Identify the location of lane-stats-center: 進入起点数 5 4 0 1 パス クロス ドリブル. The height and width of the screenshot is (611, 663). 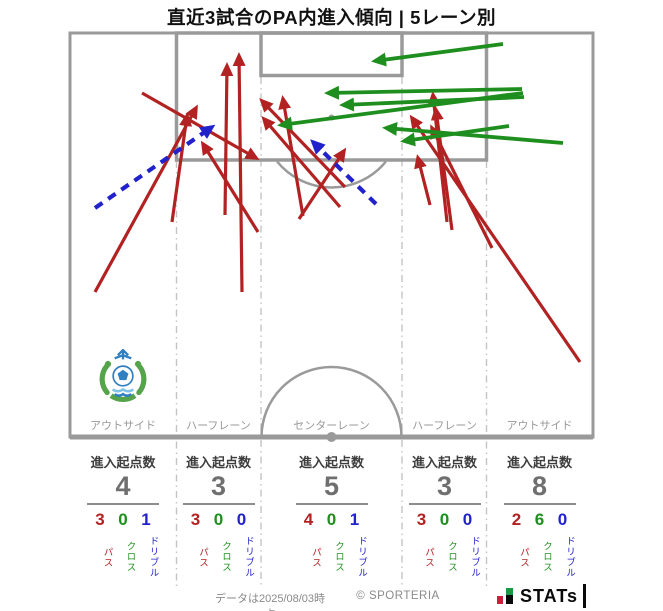
(331, 514).